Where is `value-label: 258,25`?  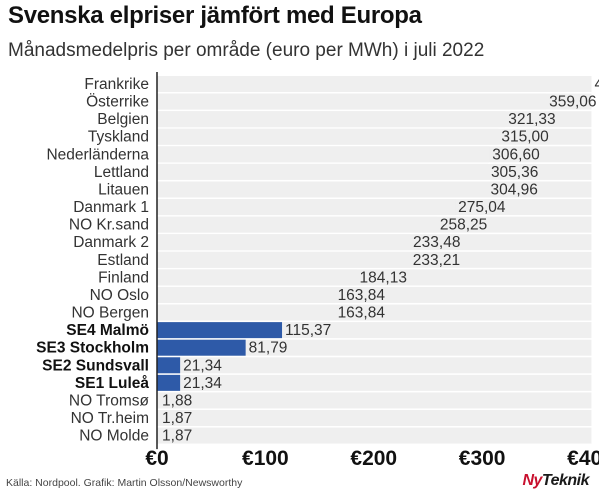 value-label: 258,25 is located at coordinates (463, 225).